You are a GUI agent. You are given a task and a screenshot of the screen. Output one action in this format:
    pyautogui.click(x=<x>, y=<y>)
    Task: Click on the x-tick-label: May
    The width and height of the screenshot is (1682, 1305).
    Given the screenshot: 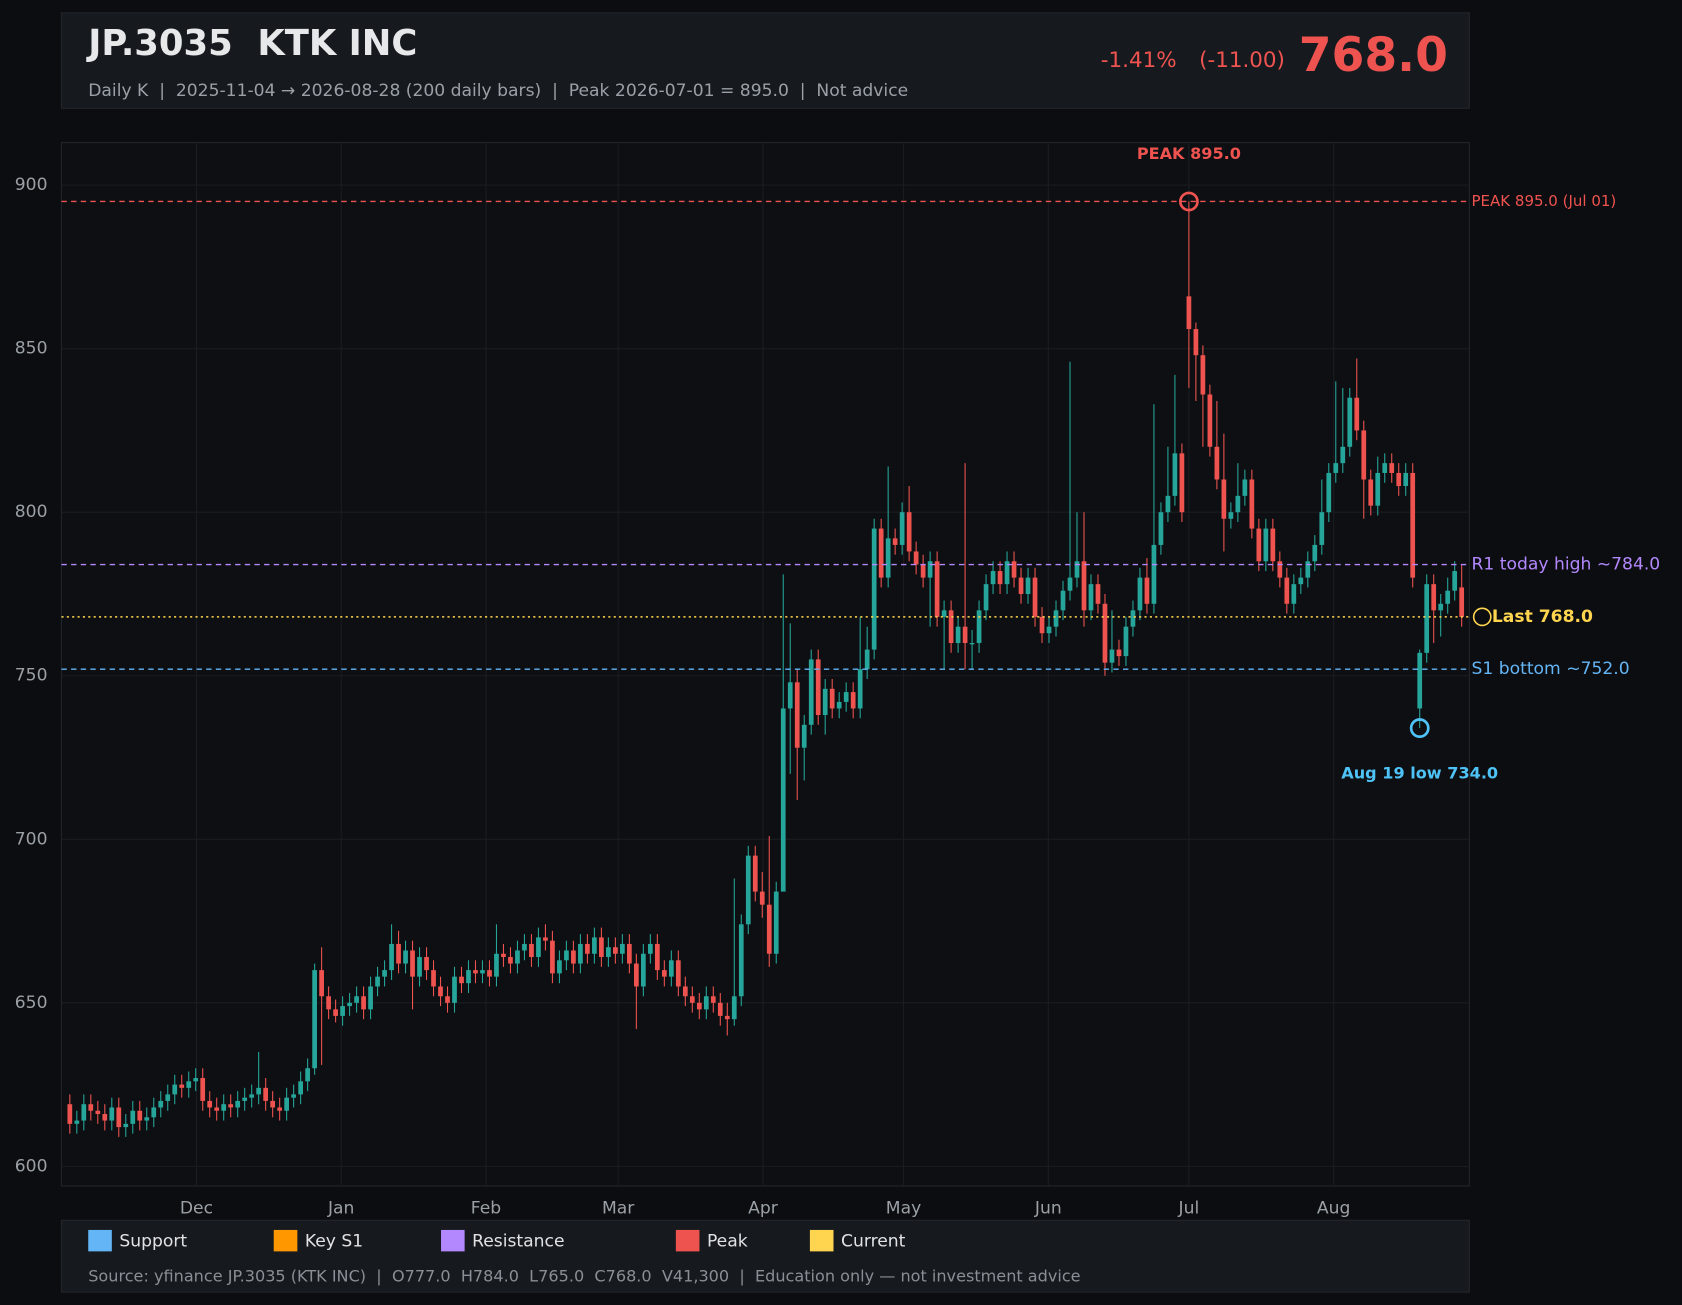 What is the action you would take?
    pyautogui.click(x=903, y=1208)
    